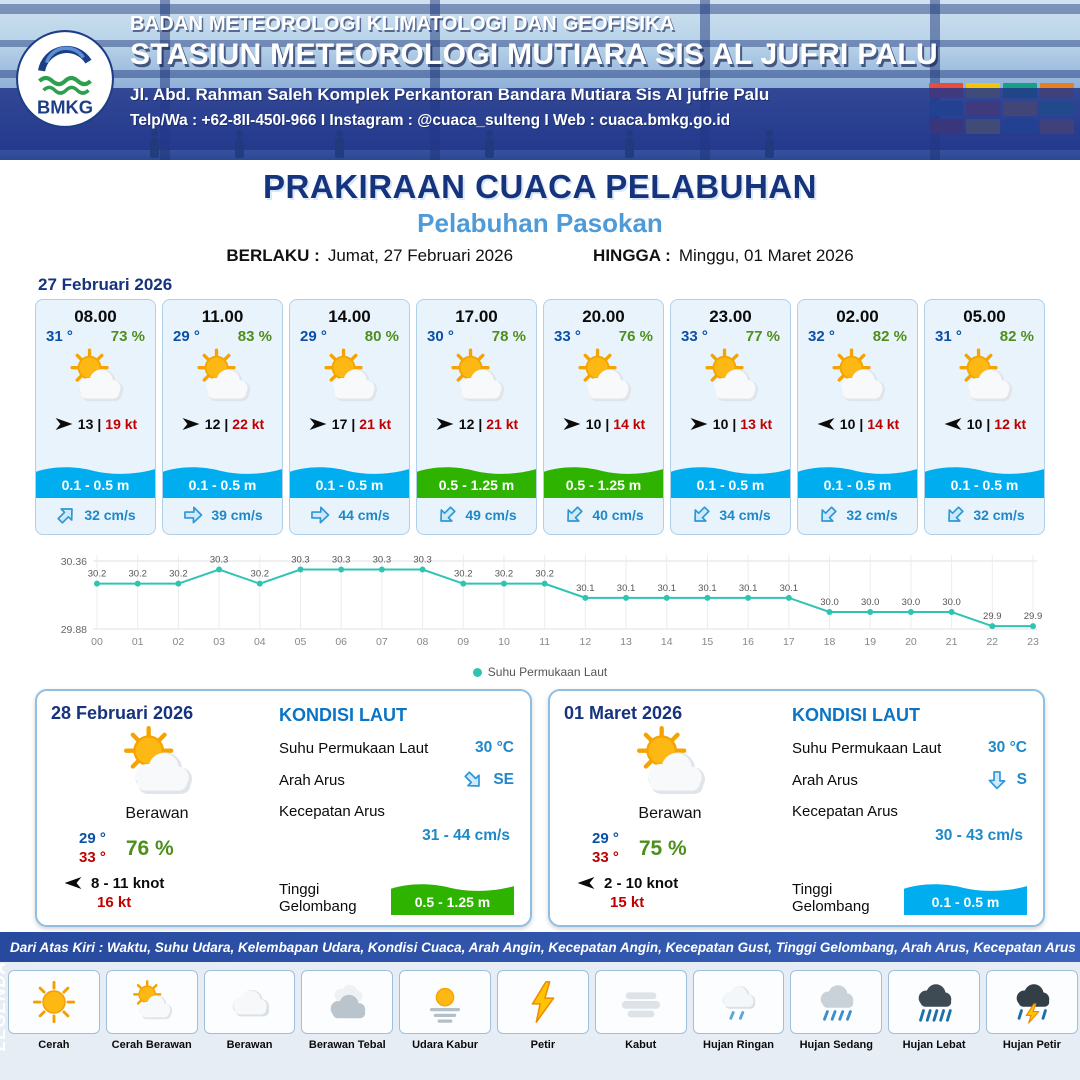 The width and height of the screenshot is (1080, 1080). Describe the element at coordinates (748, 588) in the screenshot. I see `svg-text: 30.1` at that location.